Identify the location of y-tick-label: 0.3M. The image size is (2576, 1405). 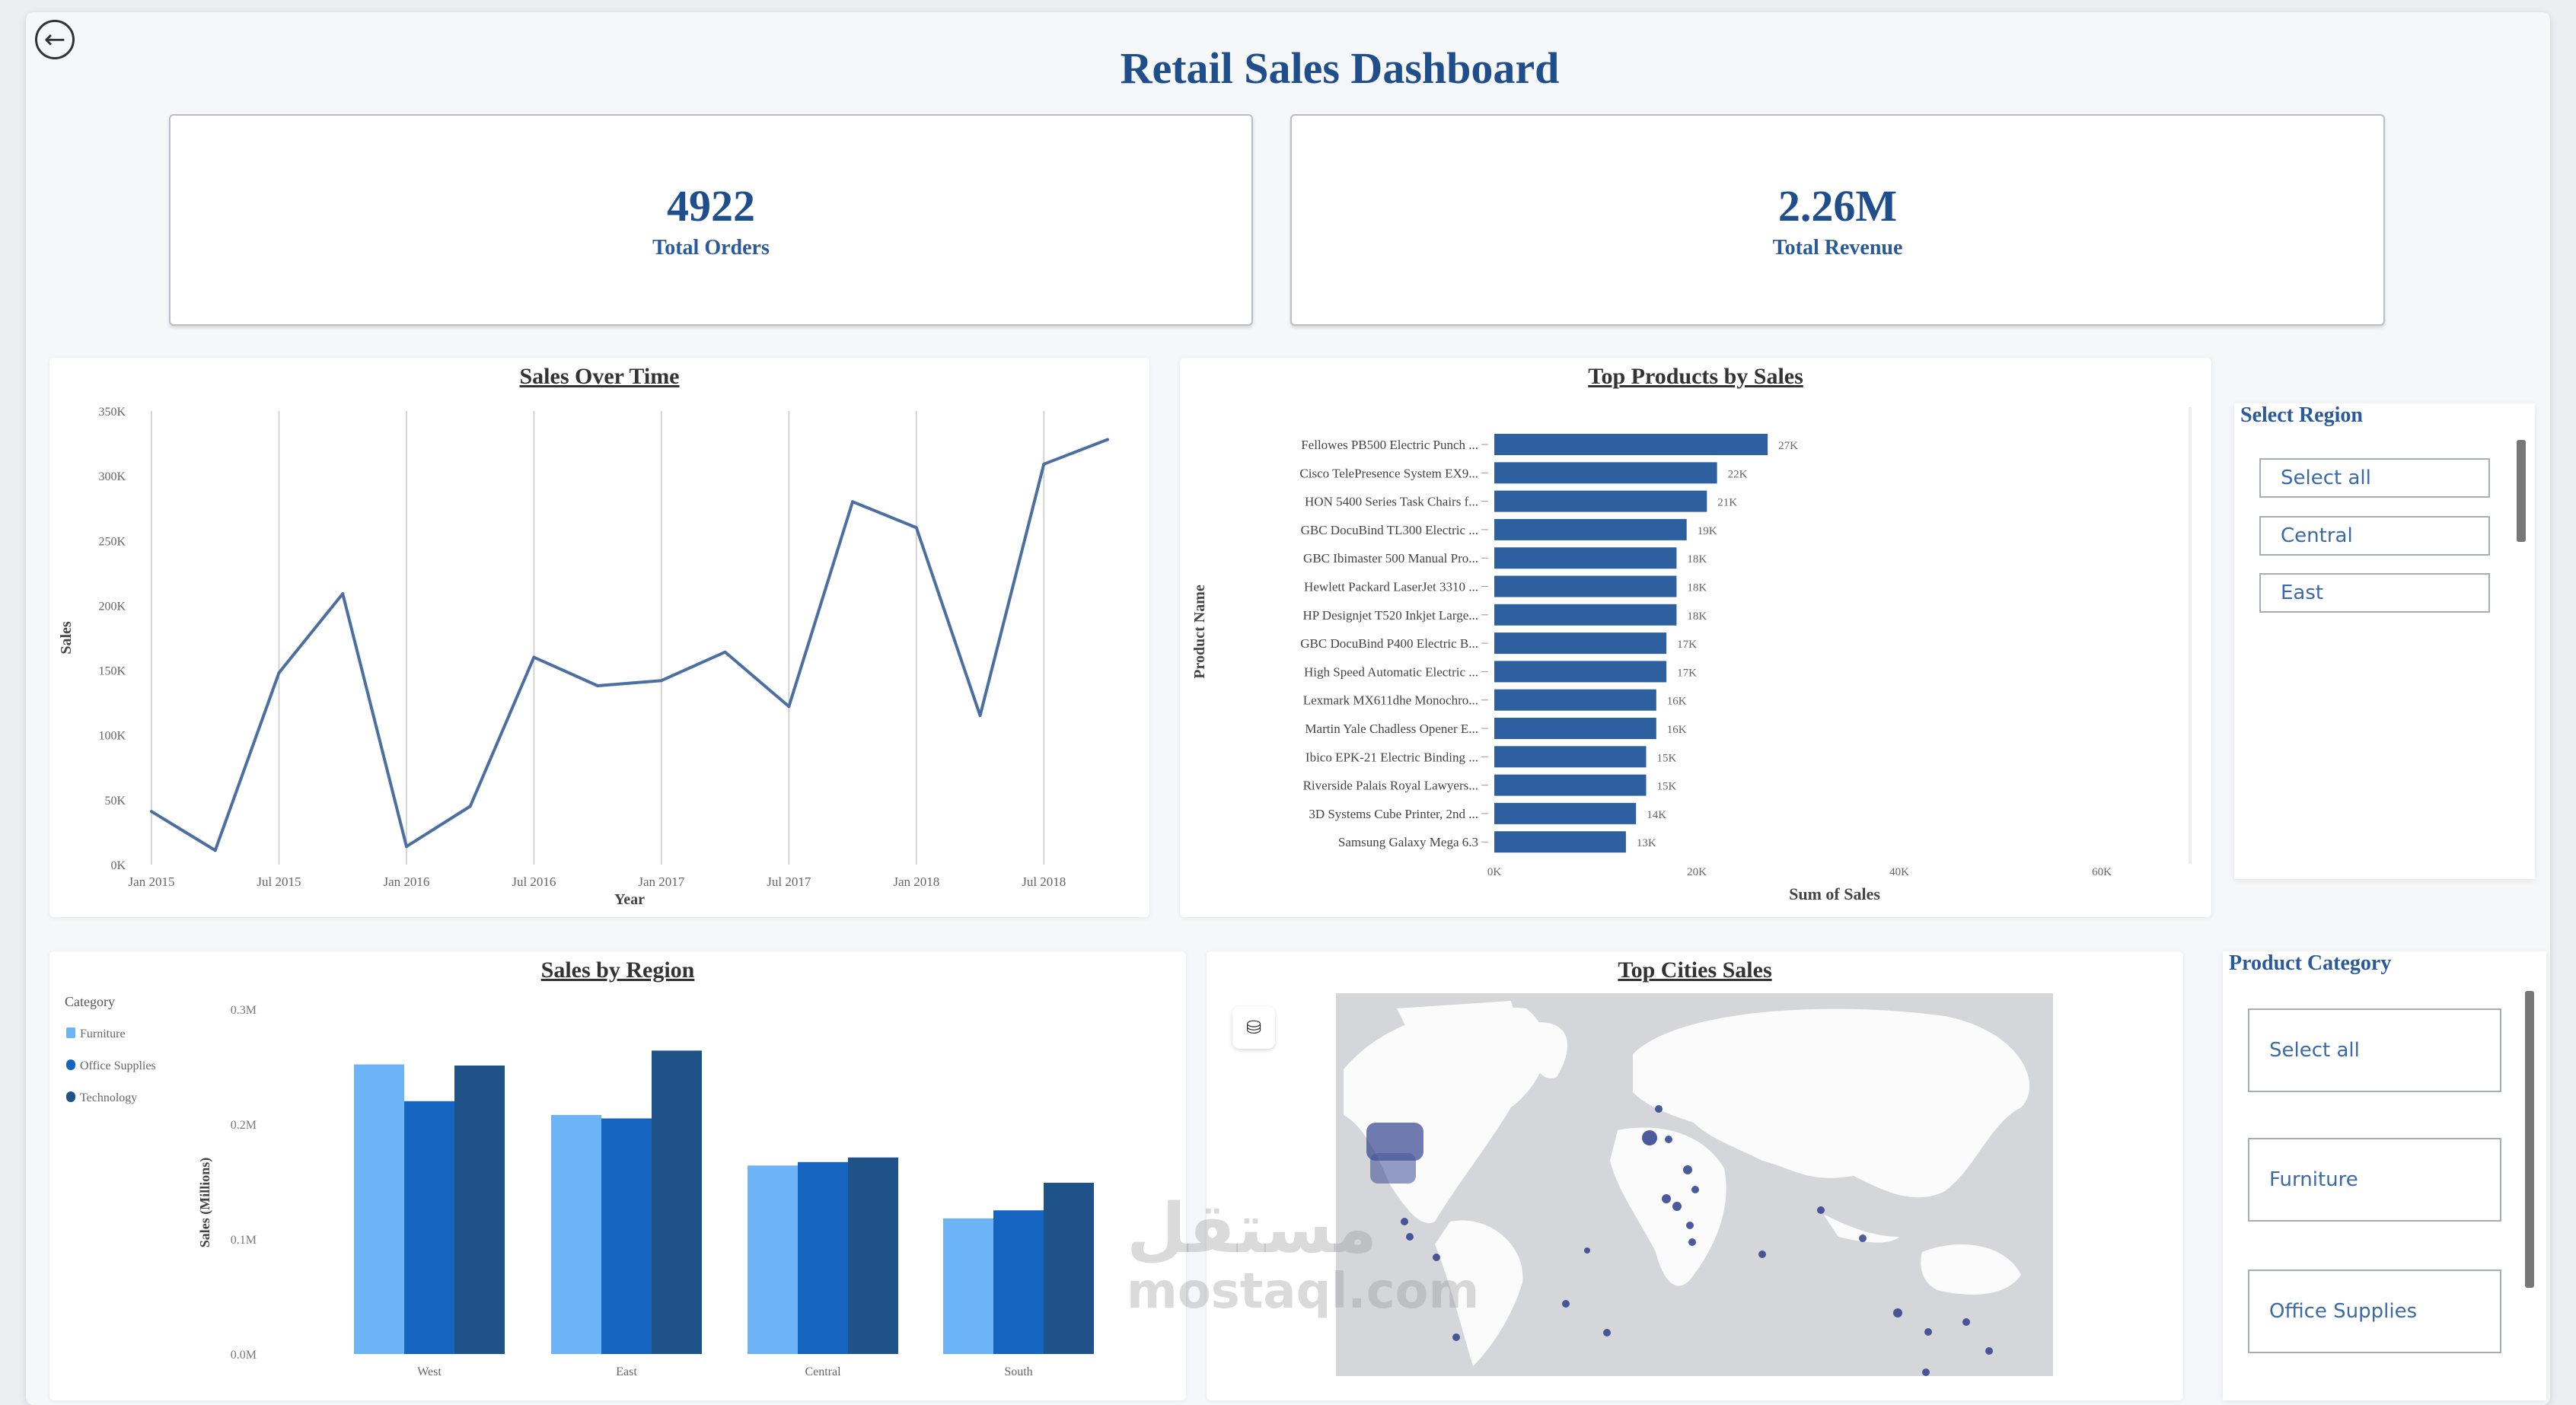
(244, 1011).